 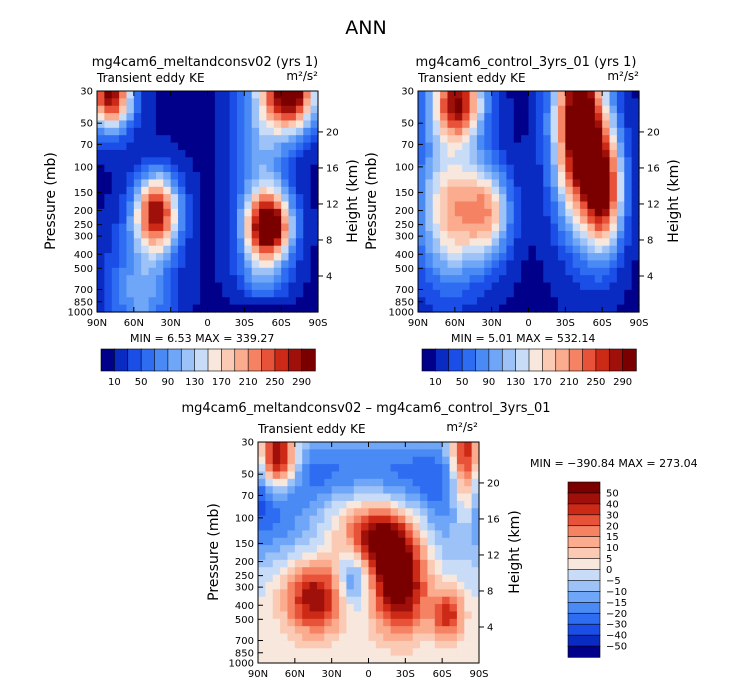 What do you see at coordinates (228, 360) in the screenshot?
I see `colorbar-swatch` at bounding box center [228, 360].